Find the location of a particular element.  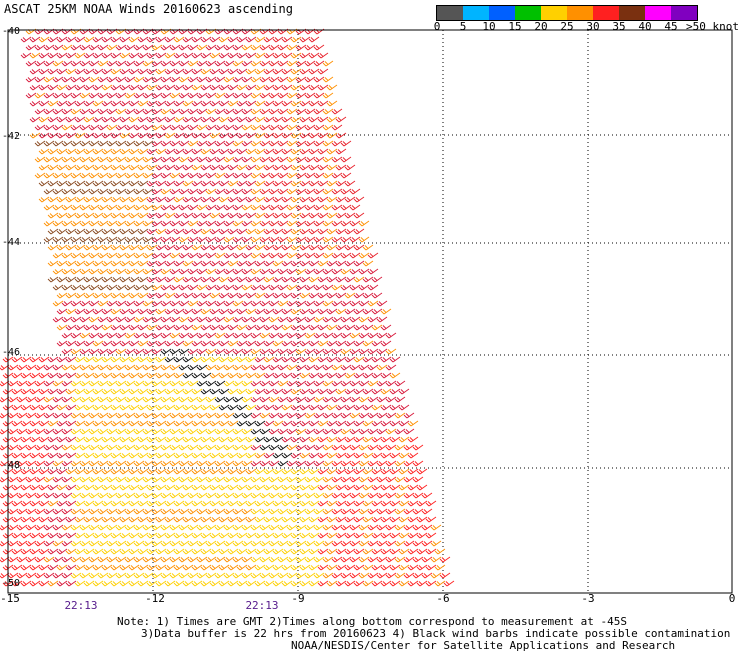

colorbar-swatch is located at coordinates (554, 13).